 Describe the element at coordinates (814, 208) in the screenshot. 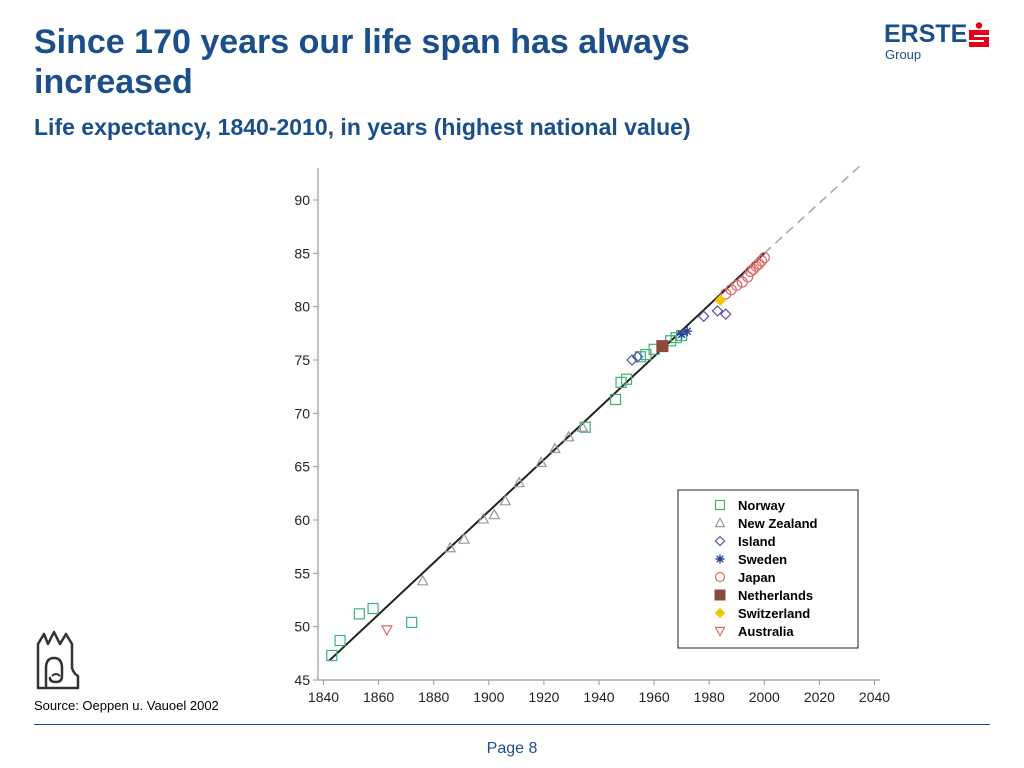

I see `projection-line` at that location.